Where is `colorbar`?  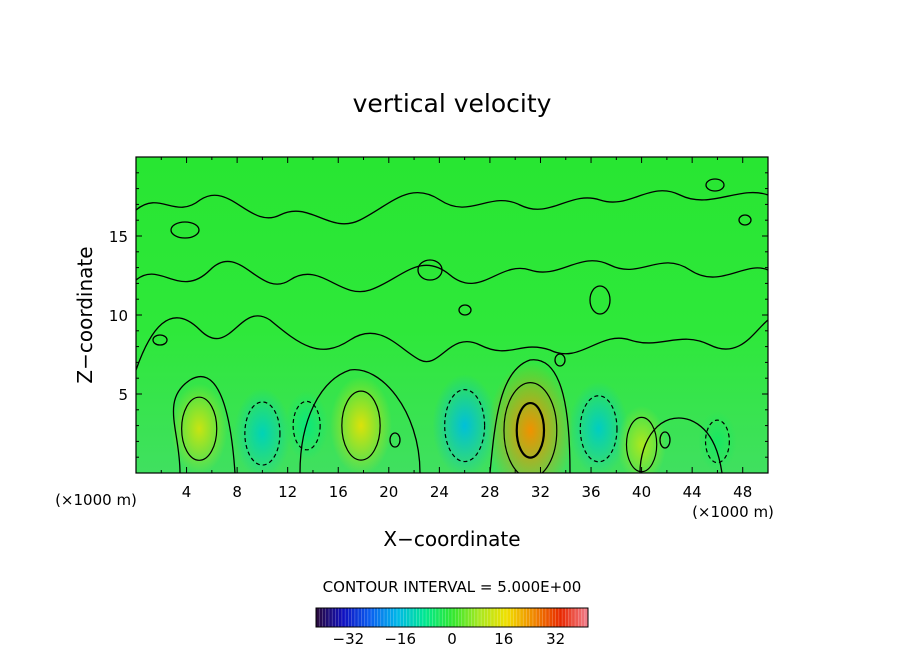
colorbar is located at coordinates (452, 617).